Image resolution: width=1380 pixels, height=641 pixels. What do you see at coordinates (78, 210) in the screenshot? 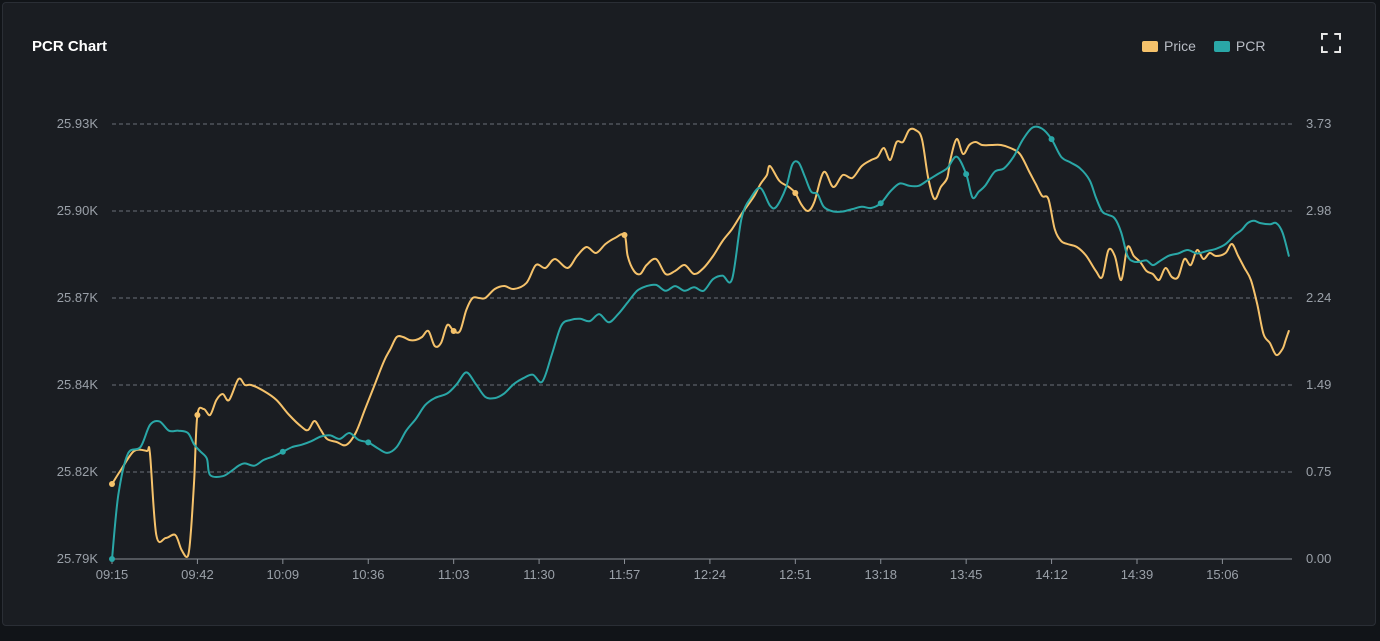
I see `y-left-tick-label: 25.90K` at bounding box center [78, 210].